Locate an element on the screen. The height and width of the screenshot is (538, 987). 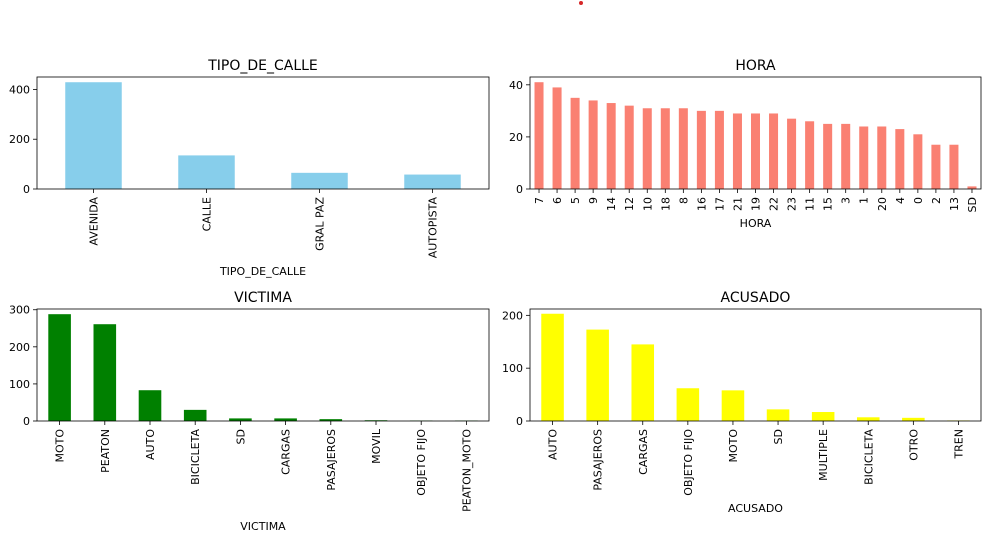
x-tick-label: 3 is located at coordinates (846, 200).